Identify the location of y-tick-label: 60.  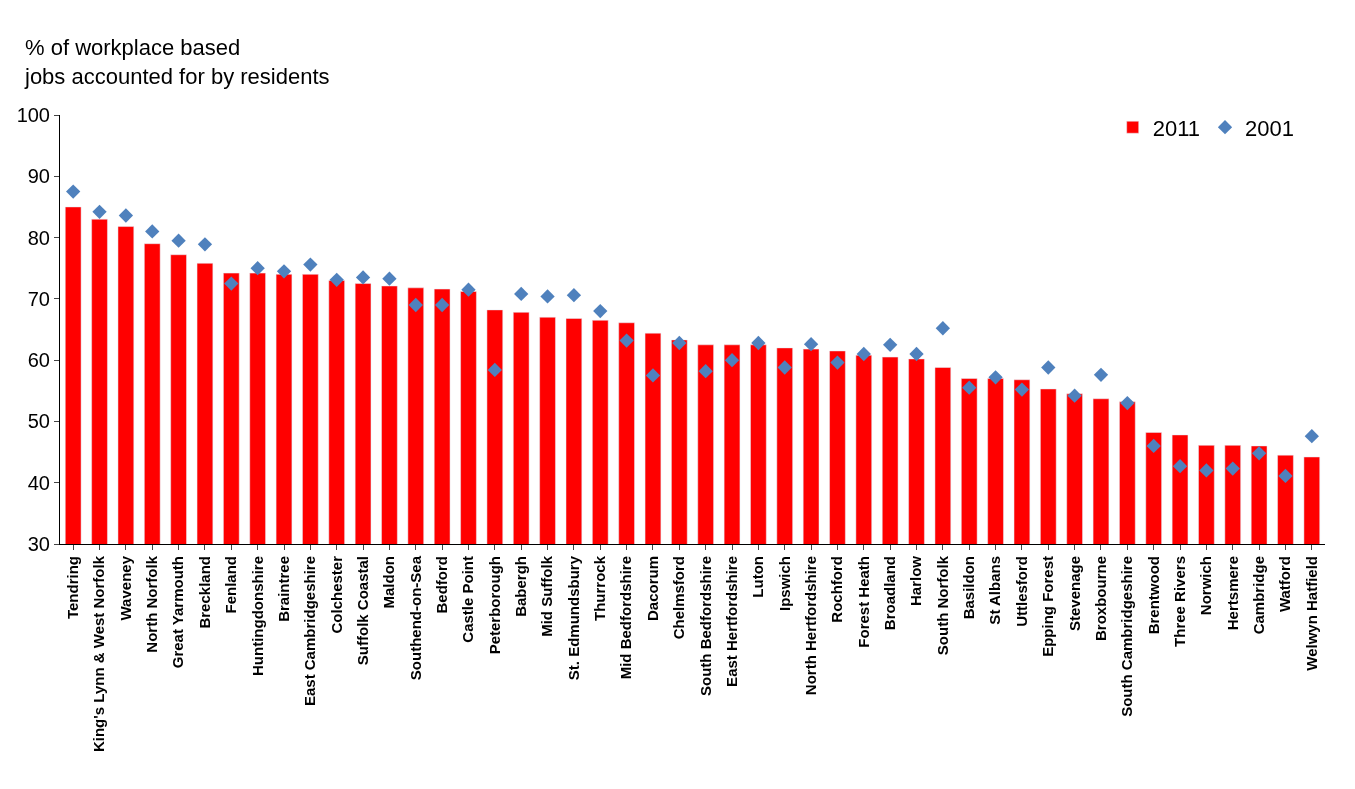
(38, 360).